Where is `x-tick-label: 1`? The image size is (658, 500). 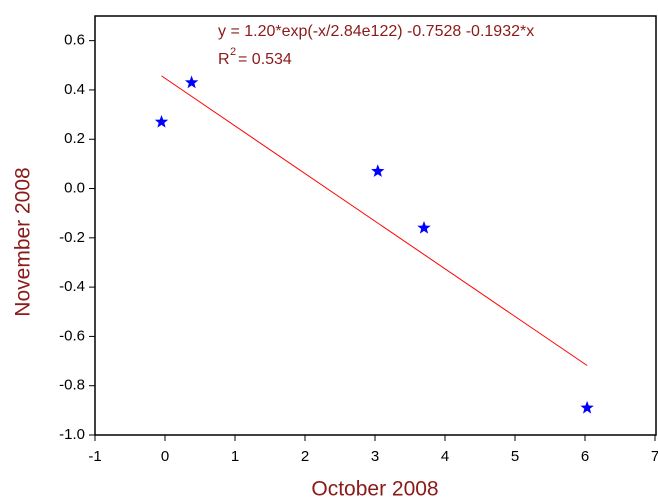 x-tick-label: 1 is located at coordinates (235, 456).